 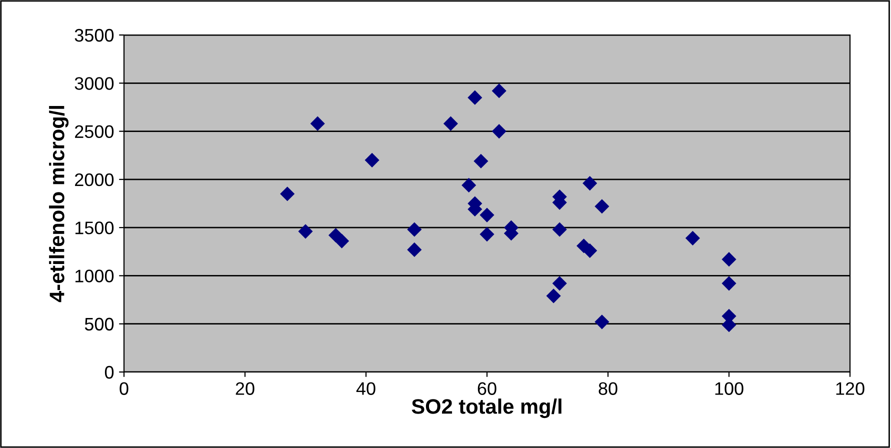 What do you see at coordinates (245, 388) in the screenshot?
I see `x-tick-label: 20` at bounding box center [245, 388].